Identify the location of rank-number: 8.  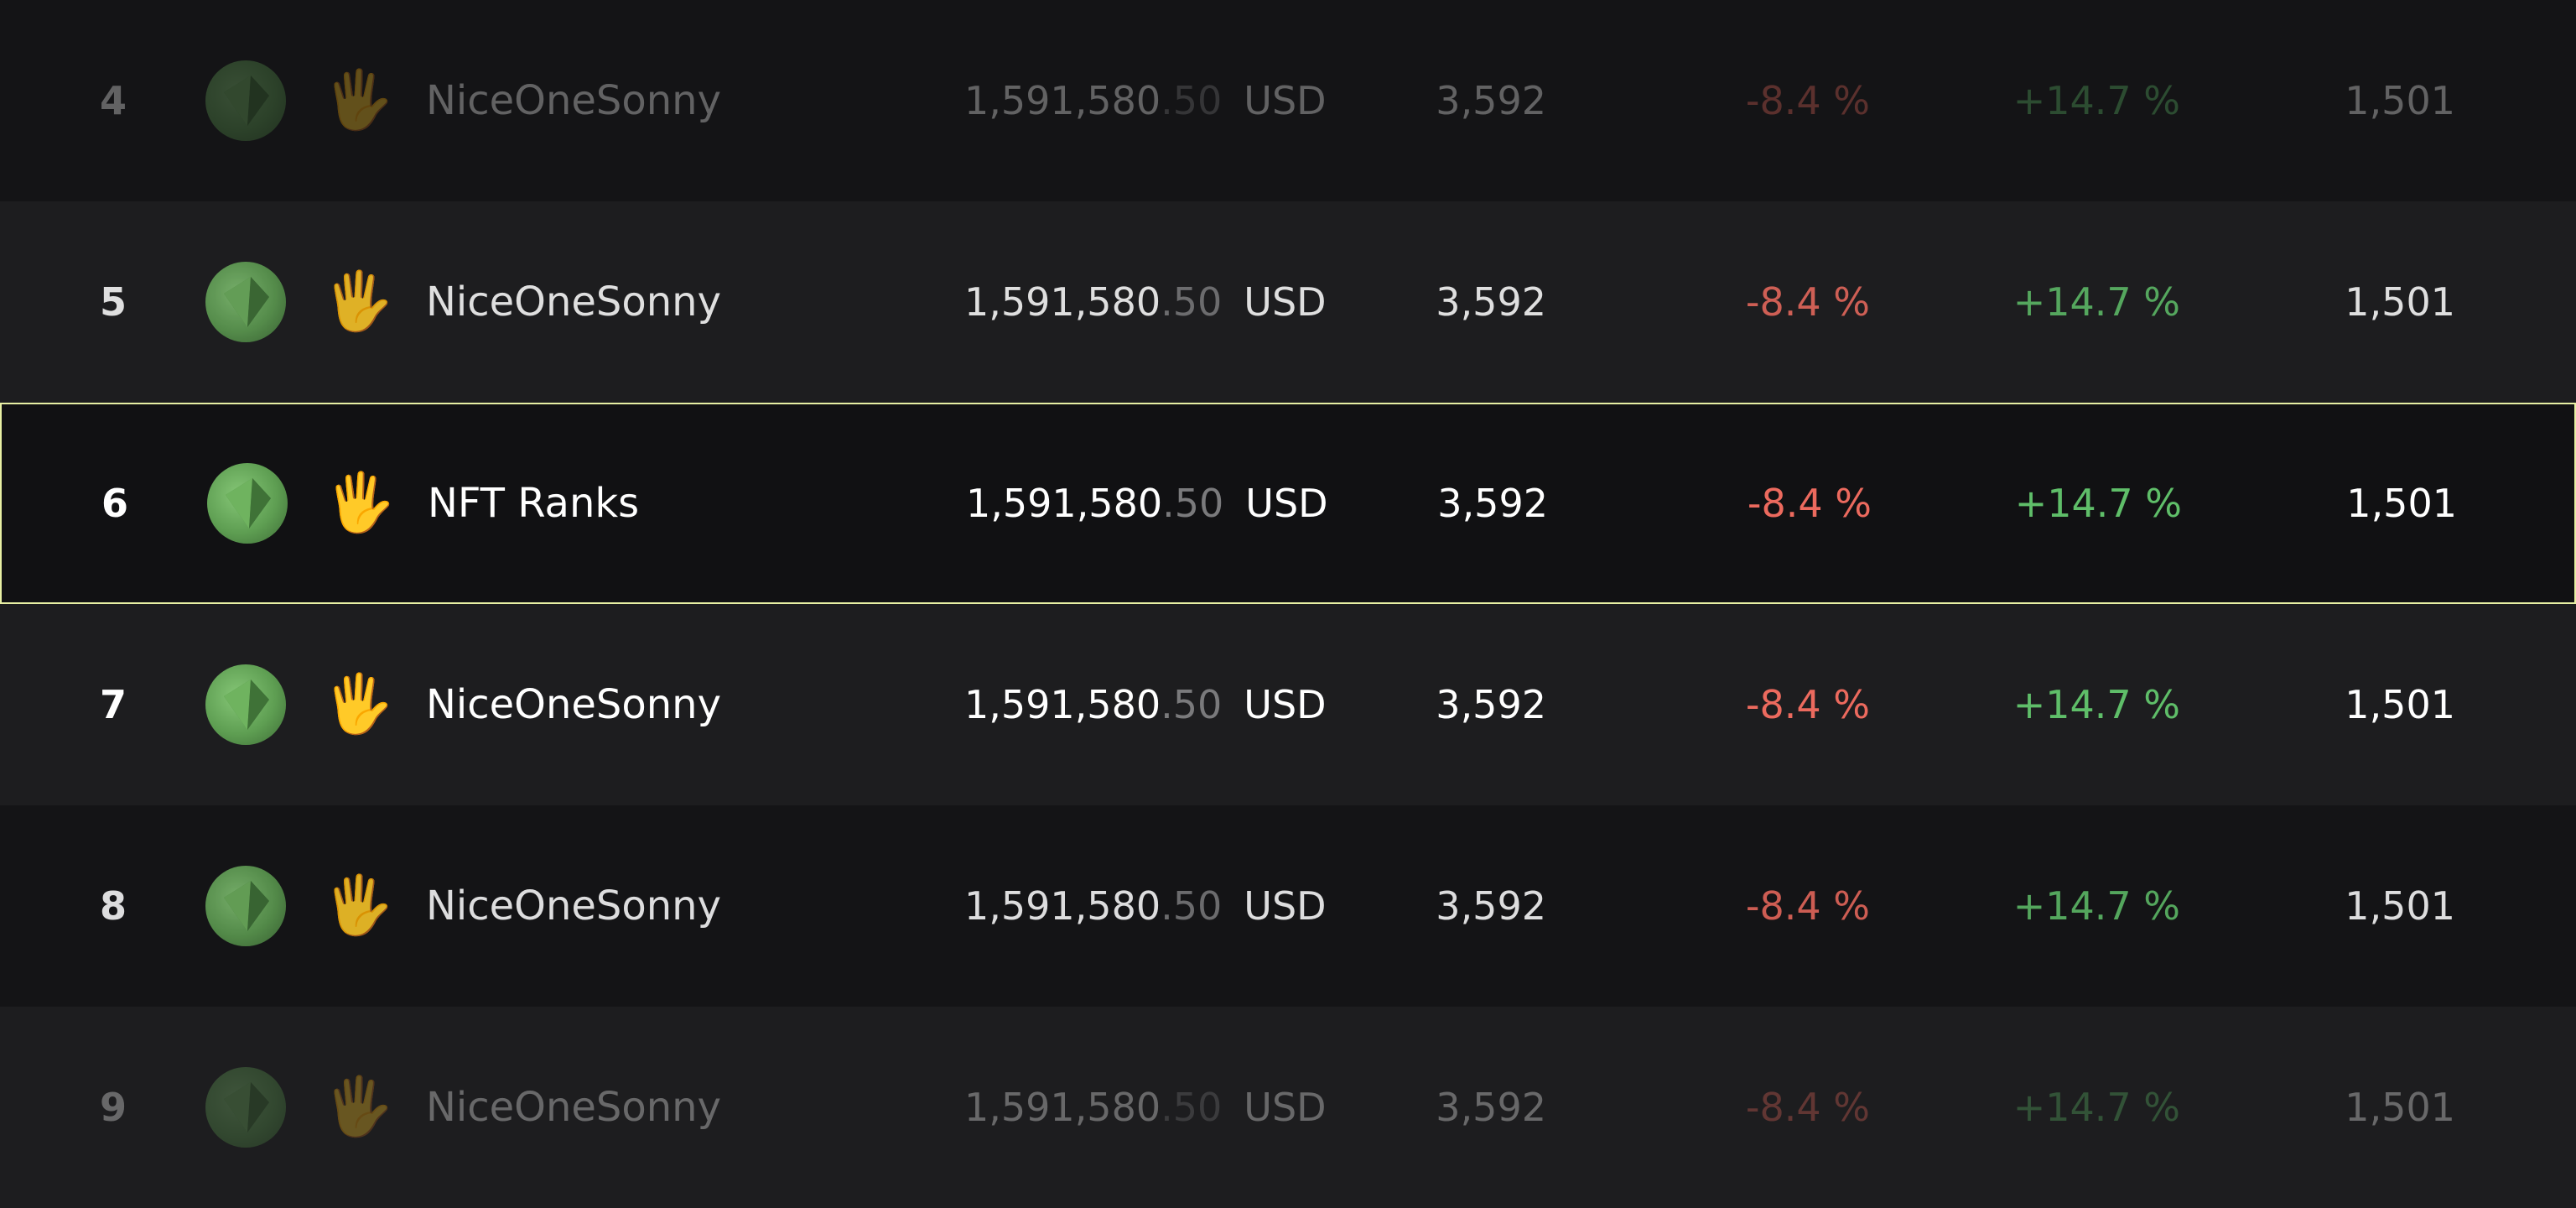
(113, 906).